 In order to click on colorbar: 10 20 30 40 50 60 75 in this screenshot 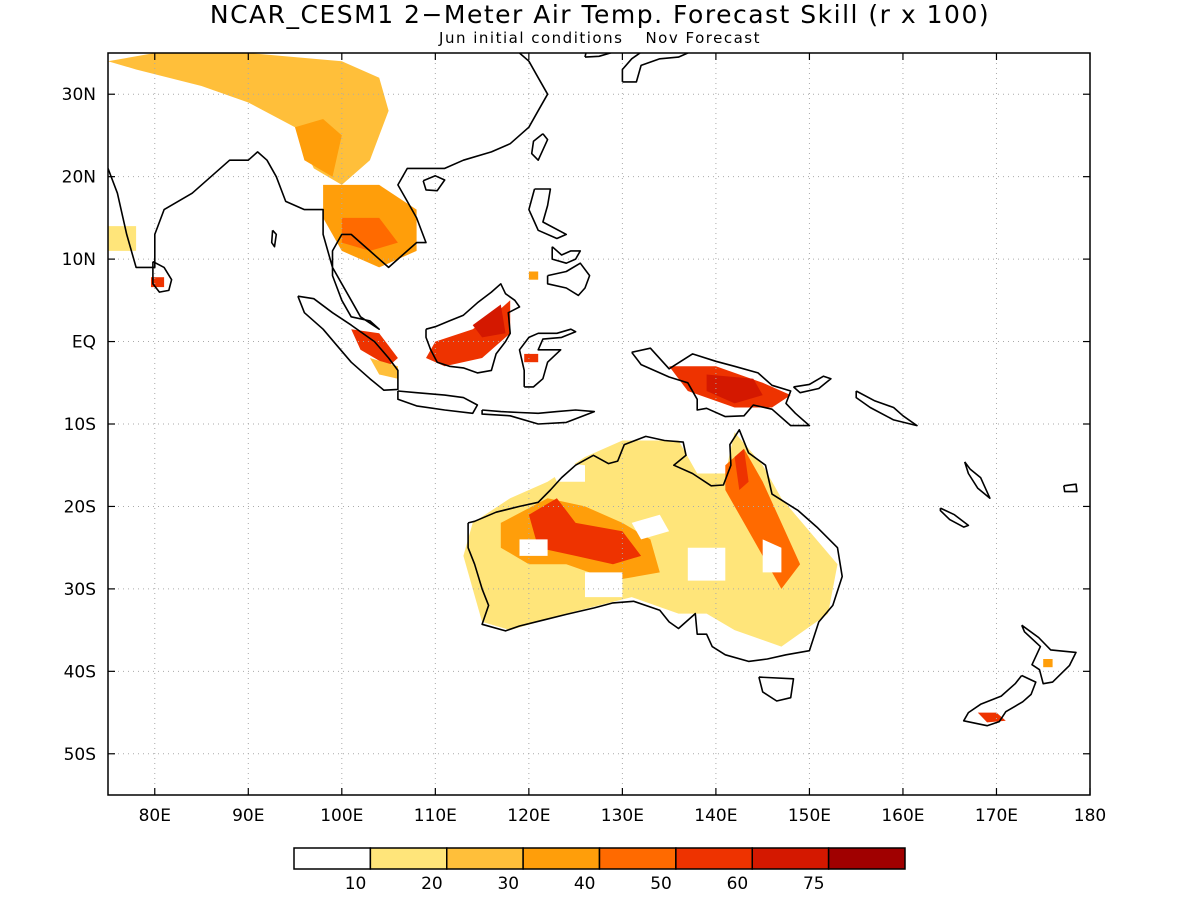, I will do `click(599, 870)`.